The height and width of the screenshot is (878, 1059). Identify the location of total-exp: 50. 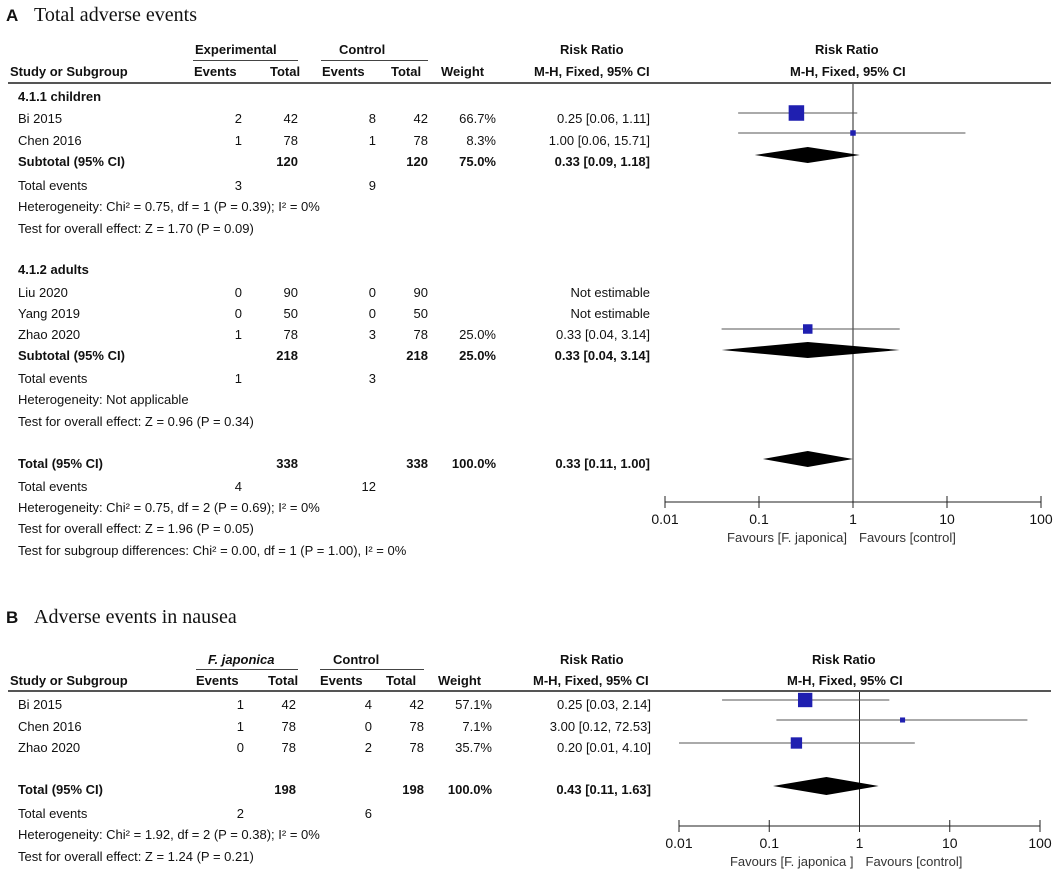
(290, 313).